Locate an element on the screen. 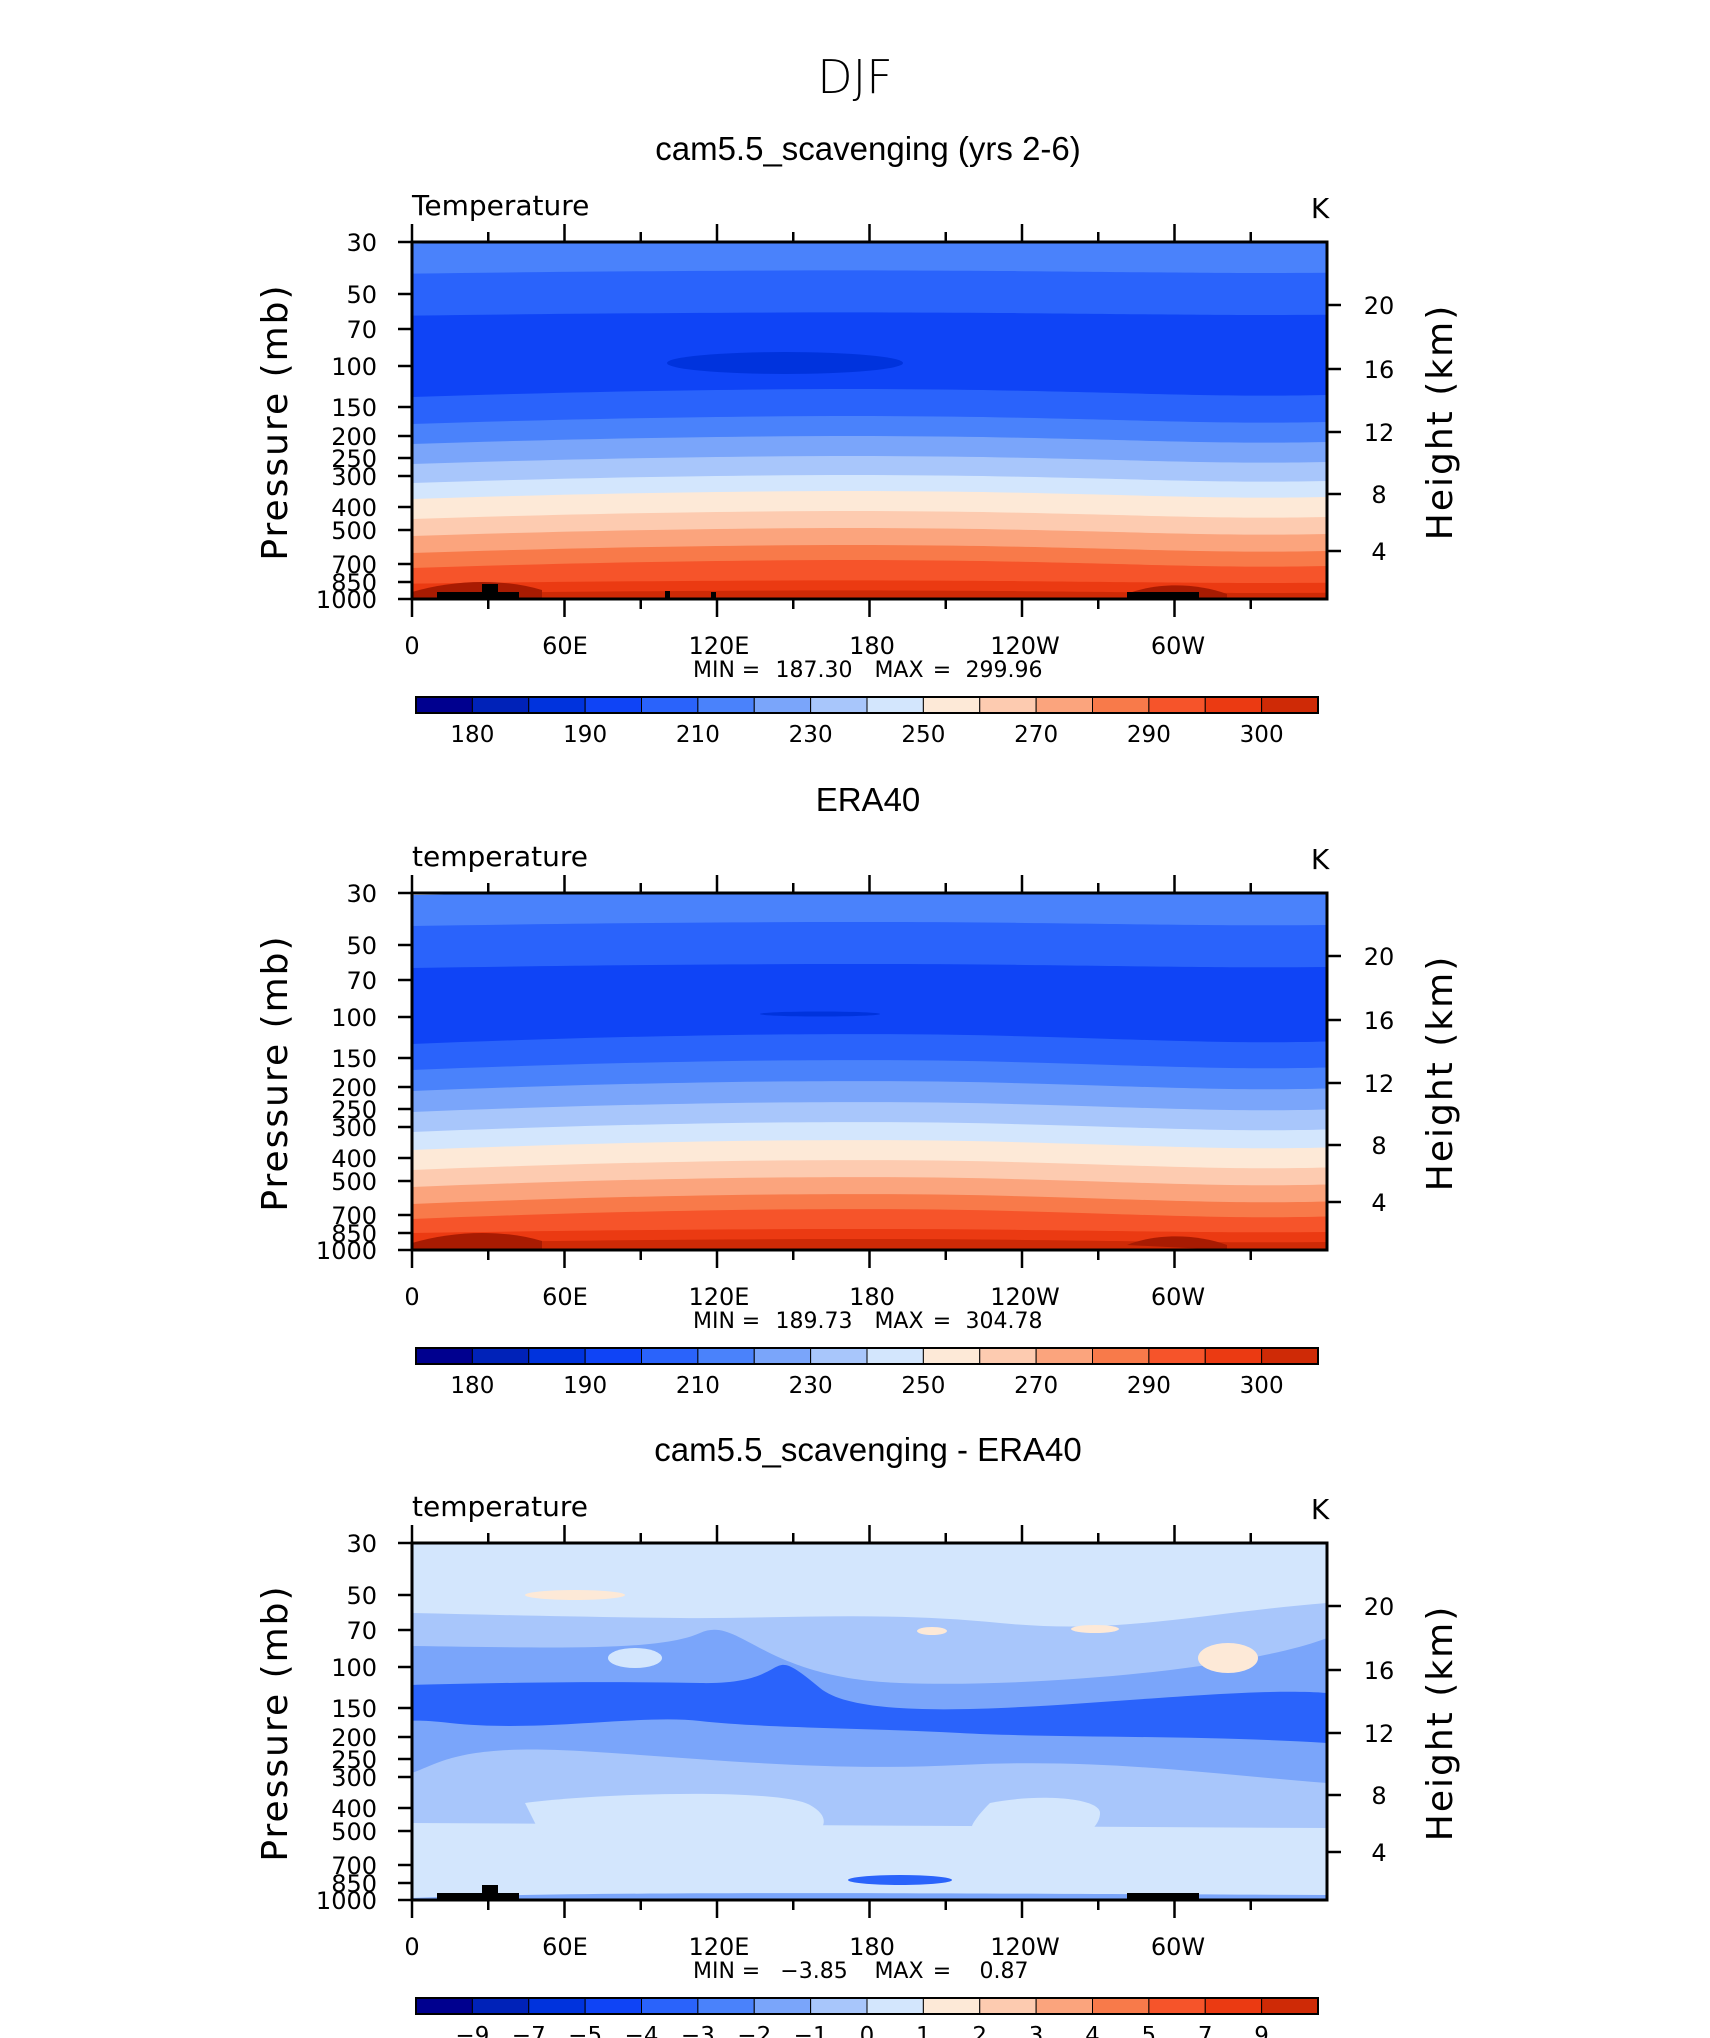  y-tick-label: 30 is located at coordinates (361, 243).